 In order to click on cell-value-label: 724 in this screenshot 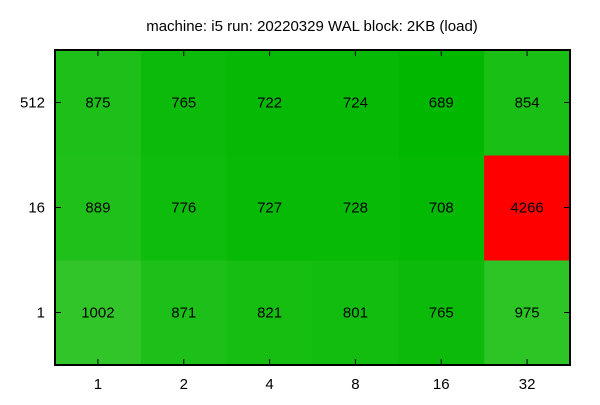, I will do `click(355, 103)`.